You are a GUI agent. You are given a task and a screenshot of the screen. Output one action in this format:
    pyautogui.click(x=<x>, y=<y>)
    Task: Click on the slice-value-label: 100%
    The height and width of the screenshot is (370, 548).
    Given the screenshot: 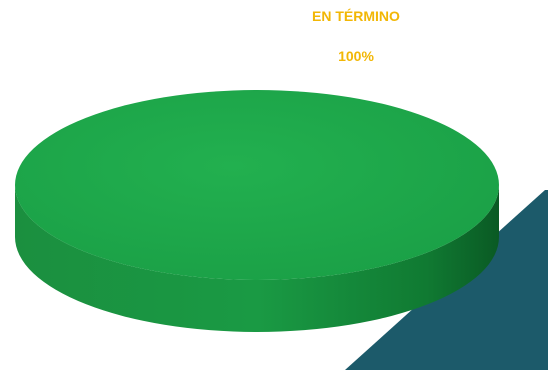 What is the action you would take?
    pyautogui.click(x=356, y=56)
    